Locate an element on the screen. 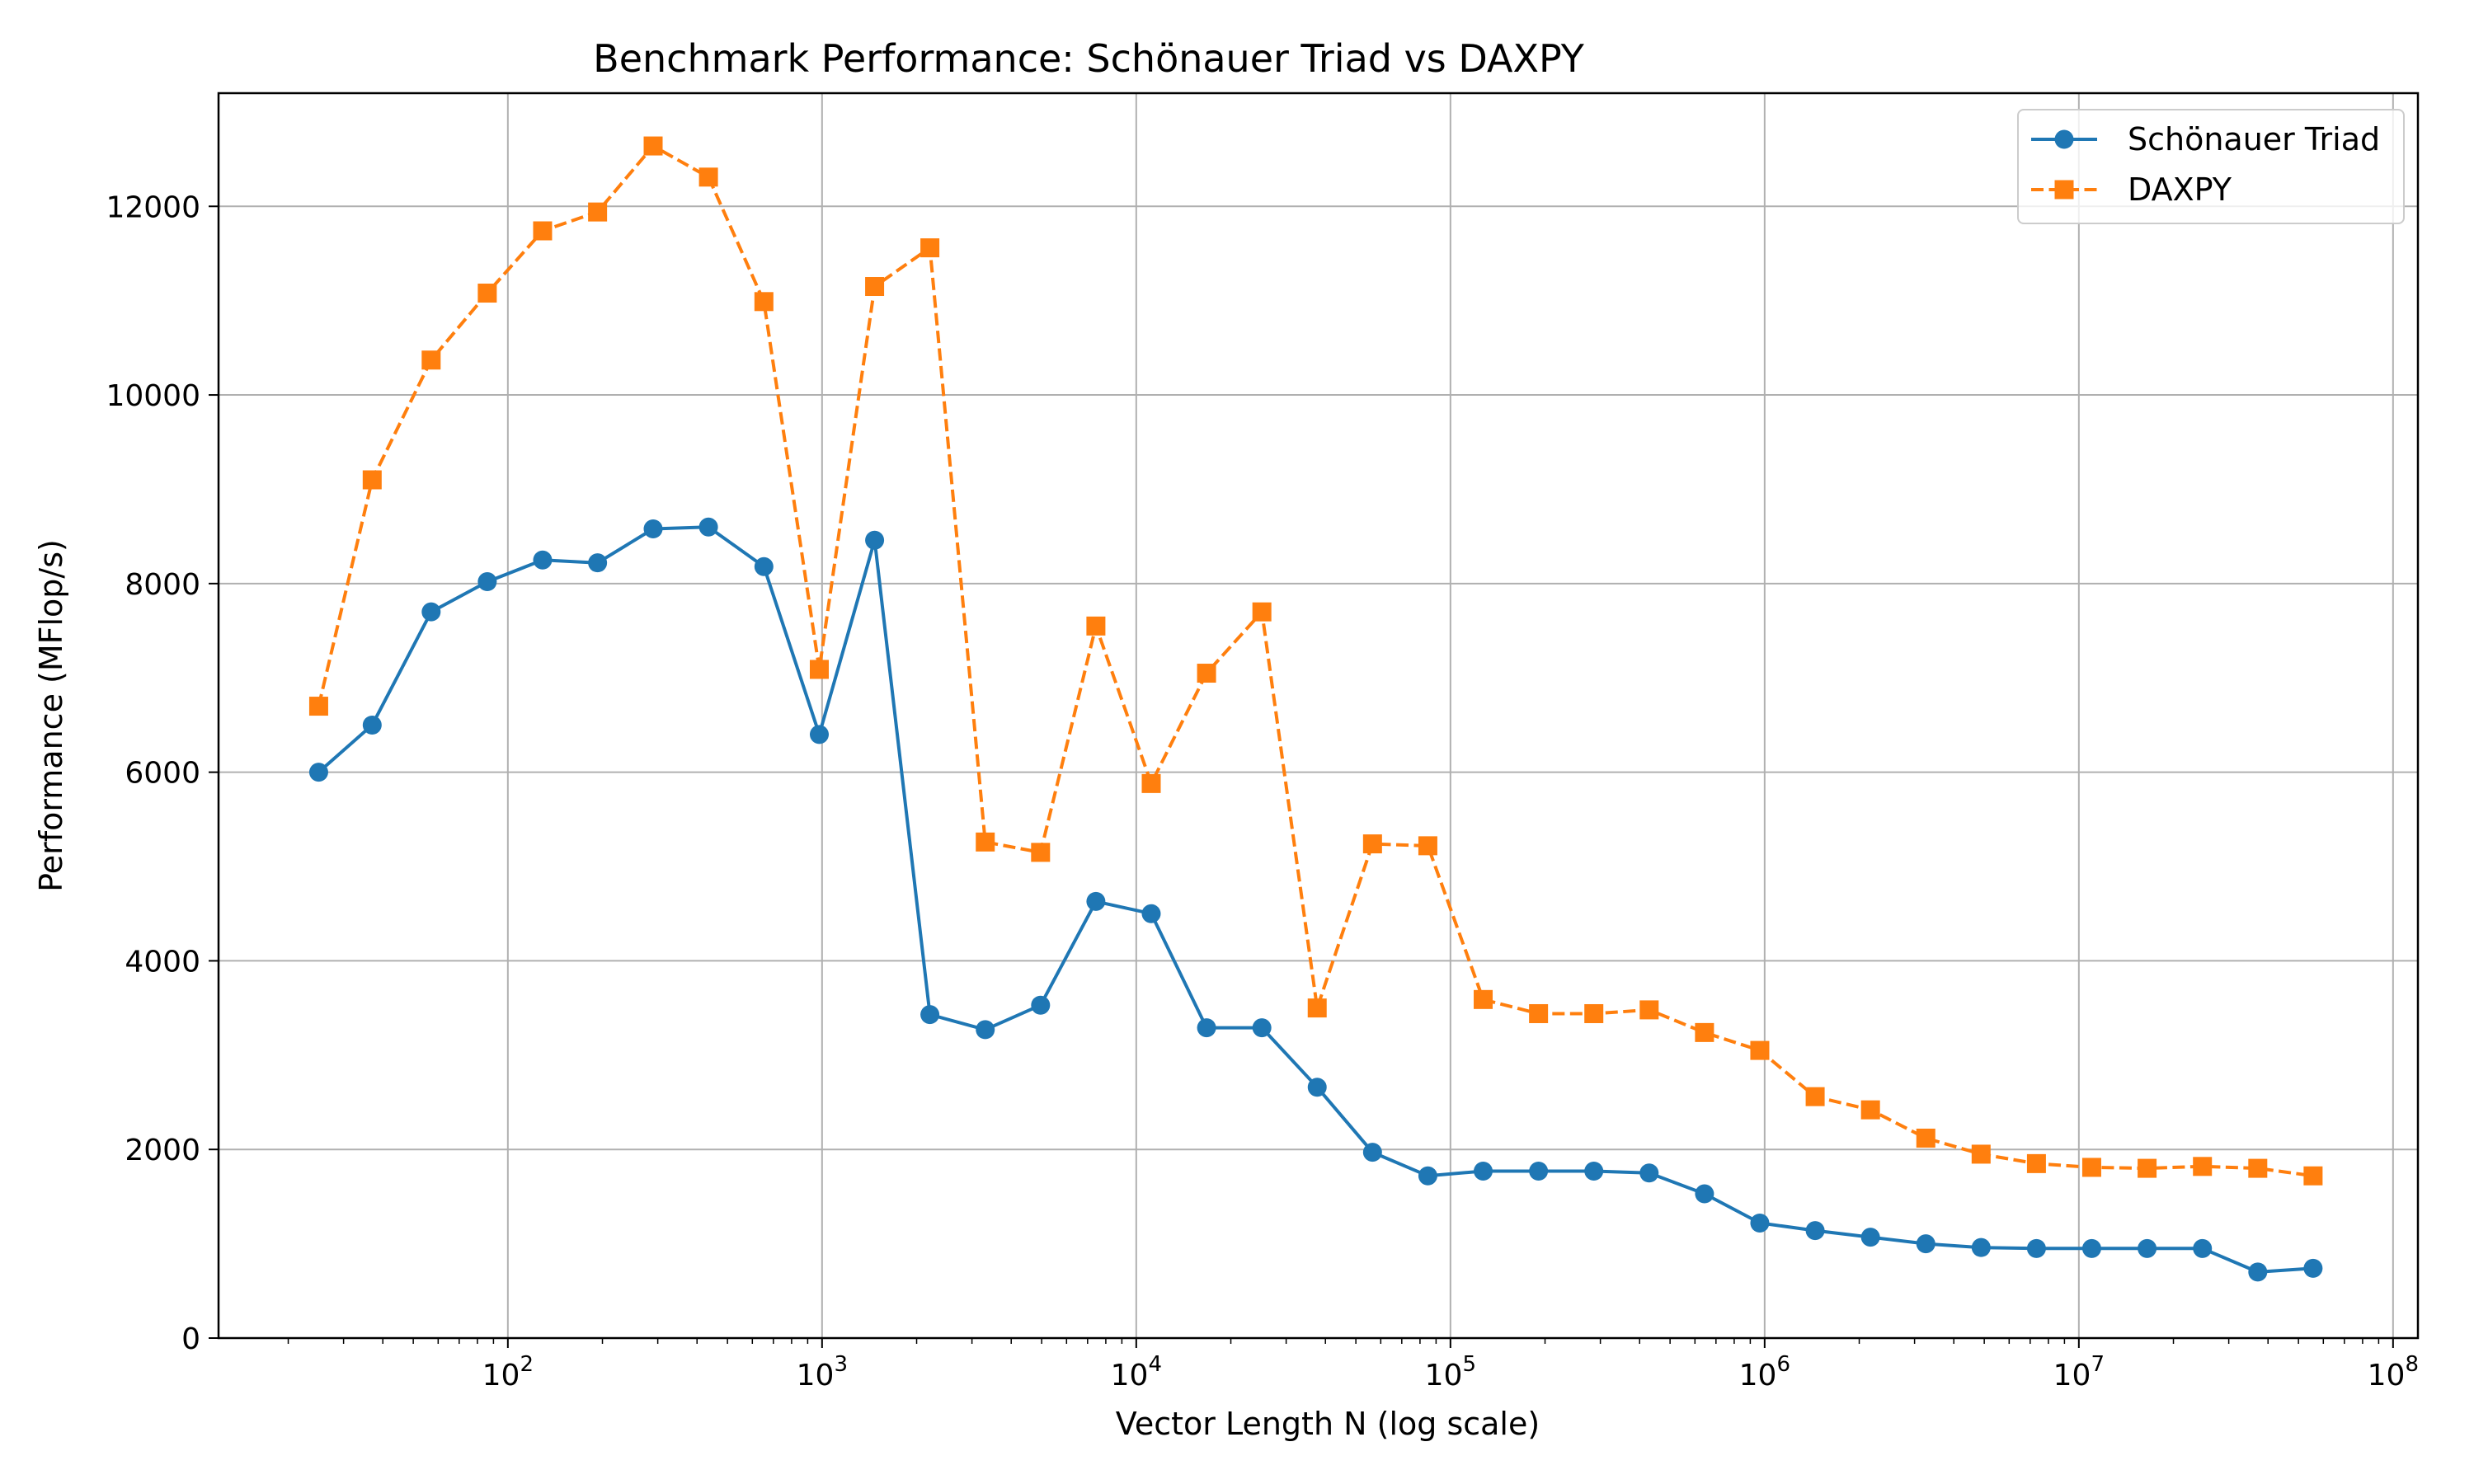 The width and height of the screenshot is (2474, 1484). y-axis-label: Performance (MFlop/s) is located at coordinates (51, 715).